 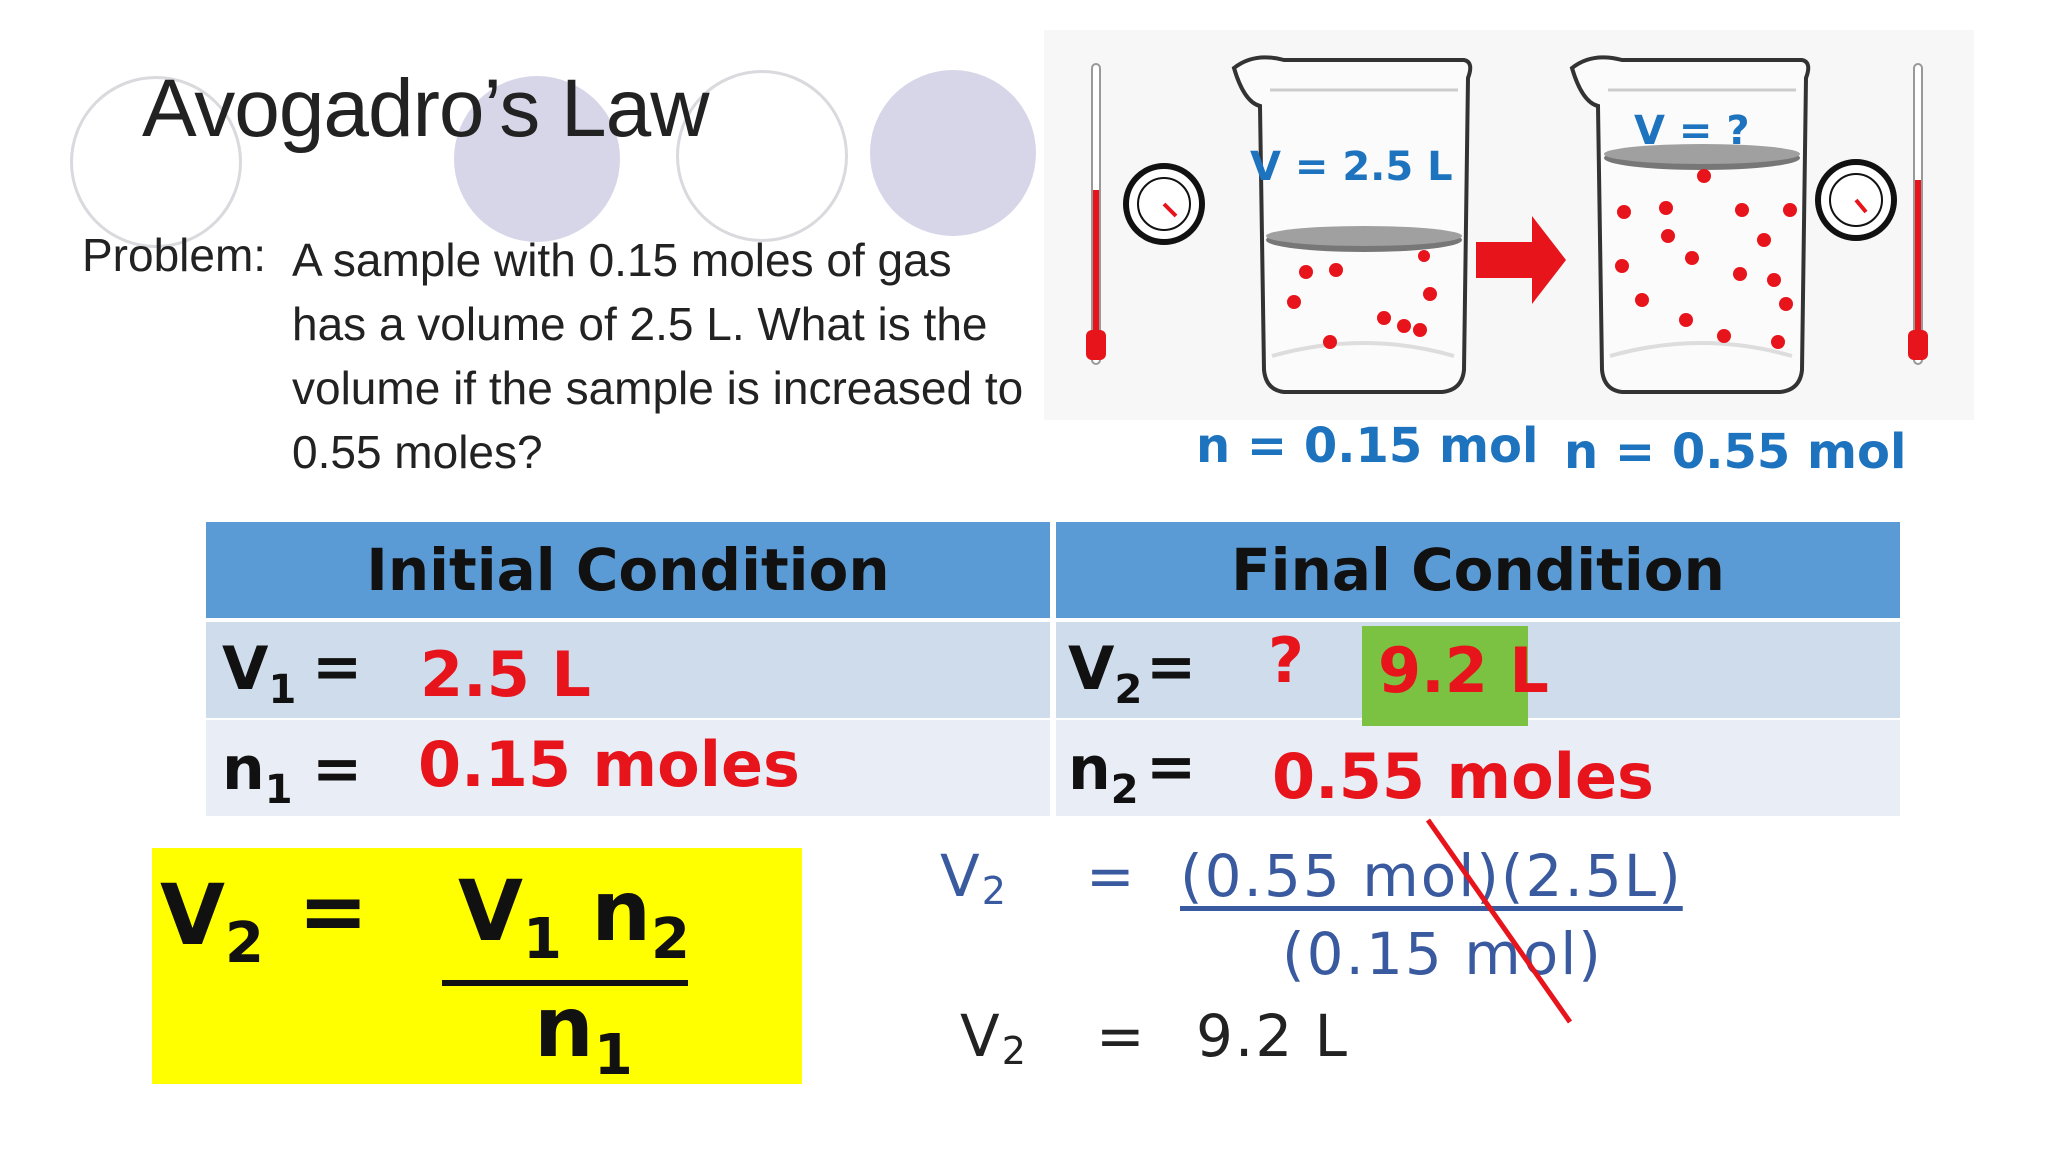 I want to click on n1-value: 0.15 moles, so click(x=609, y=764).